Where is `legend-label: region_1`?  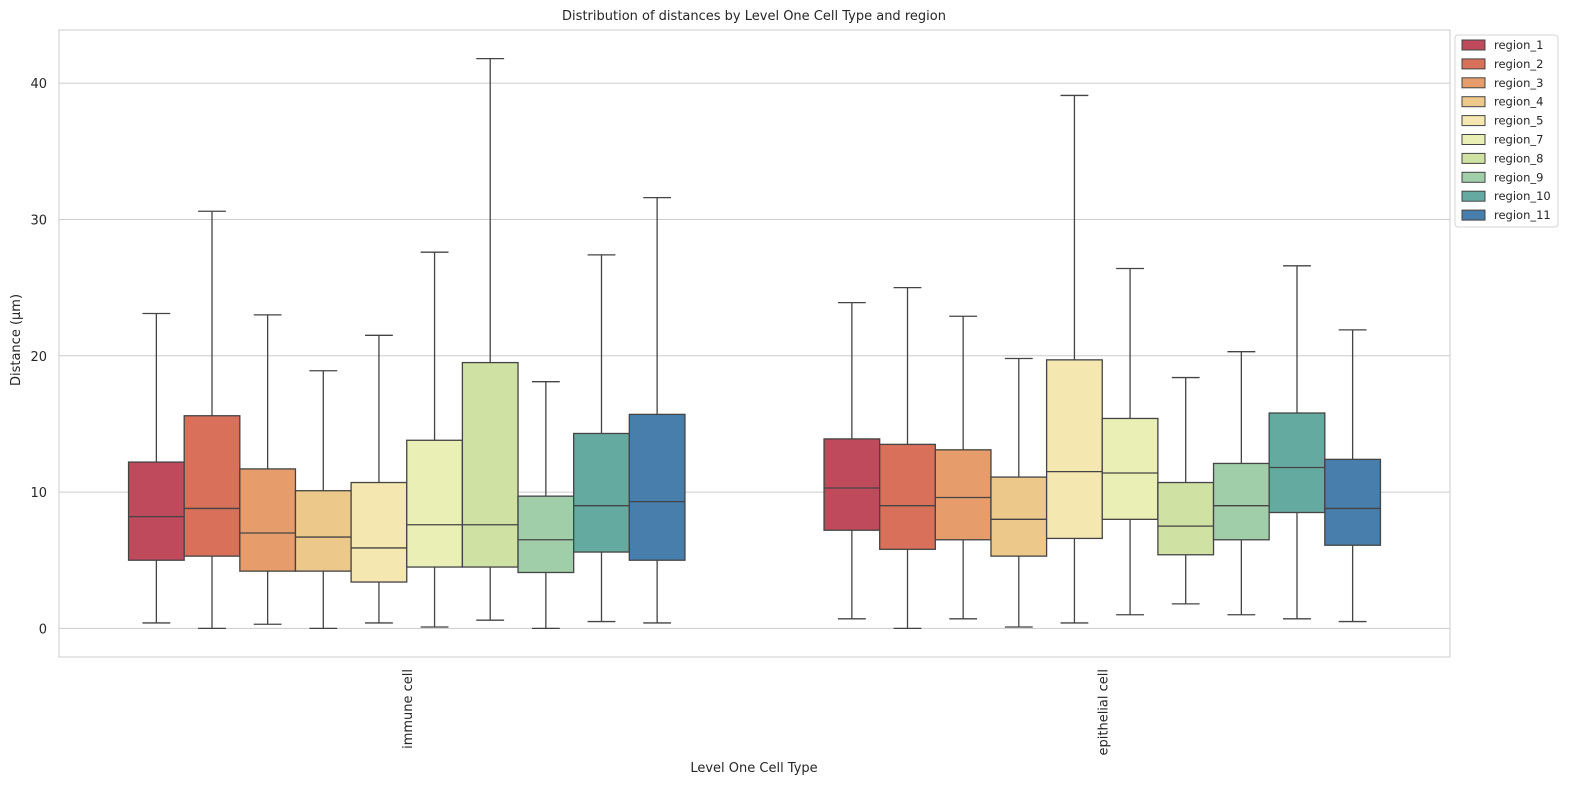
legend-label: region_1 is located at coordinates (1518, 45).